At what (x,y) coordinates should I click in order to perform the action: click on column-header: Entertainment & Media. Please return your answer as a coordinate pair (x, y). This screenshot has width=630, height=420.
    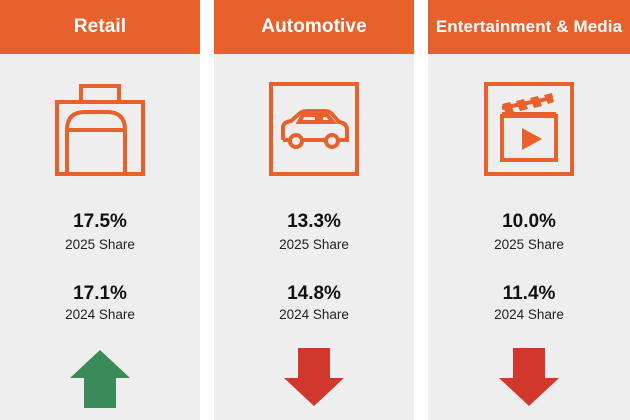
    Looking at the image, I should click on (529, 27).